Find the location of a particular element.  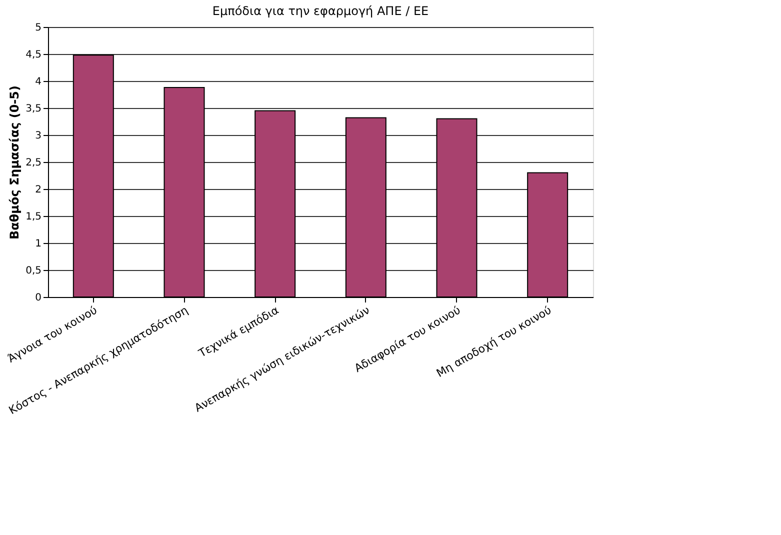

y-tick-label: 1,5 is located at coordinates (34, 217).